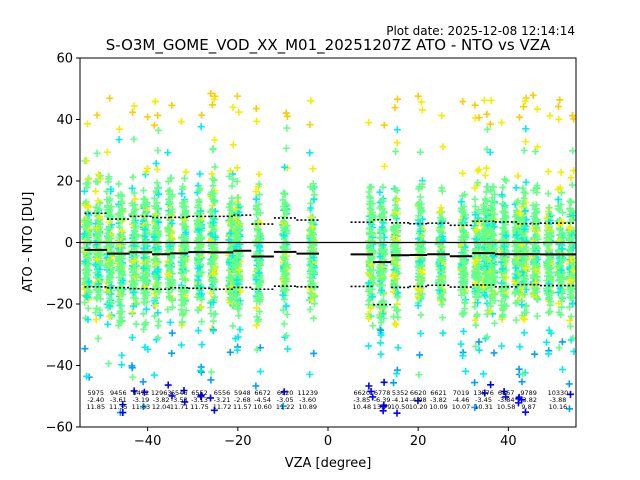  I want to click on bin-std-label: 10.31, so click(483, 407).